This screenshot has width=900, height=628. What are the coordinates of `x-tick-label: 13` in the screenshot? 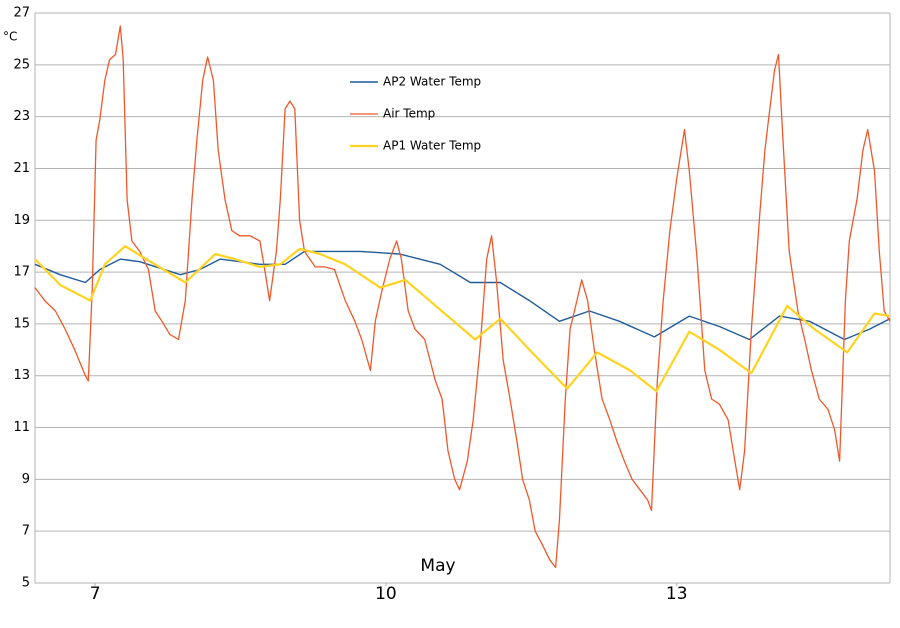 It's located at (677, 594).